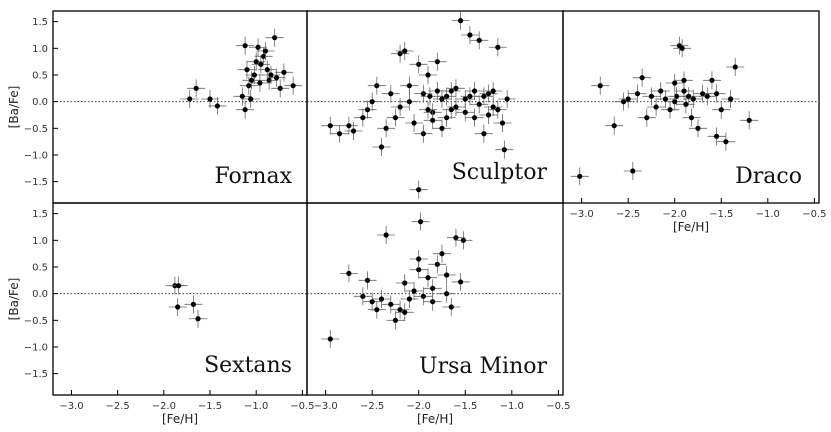 This screenshot has width=831, height=432. Describe the element at coordinates (36, 129) in the screenshot. I see `y-tick-label: −0.5` at that location.